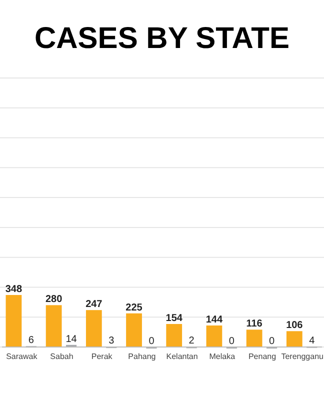  Describe the element at coordinates (182, 356) in the screenshot. I see `x-tick-label: Kelantan` at that location.